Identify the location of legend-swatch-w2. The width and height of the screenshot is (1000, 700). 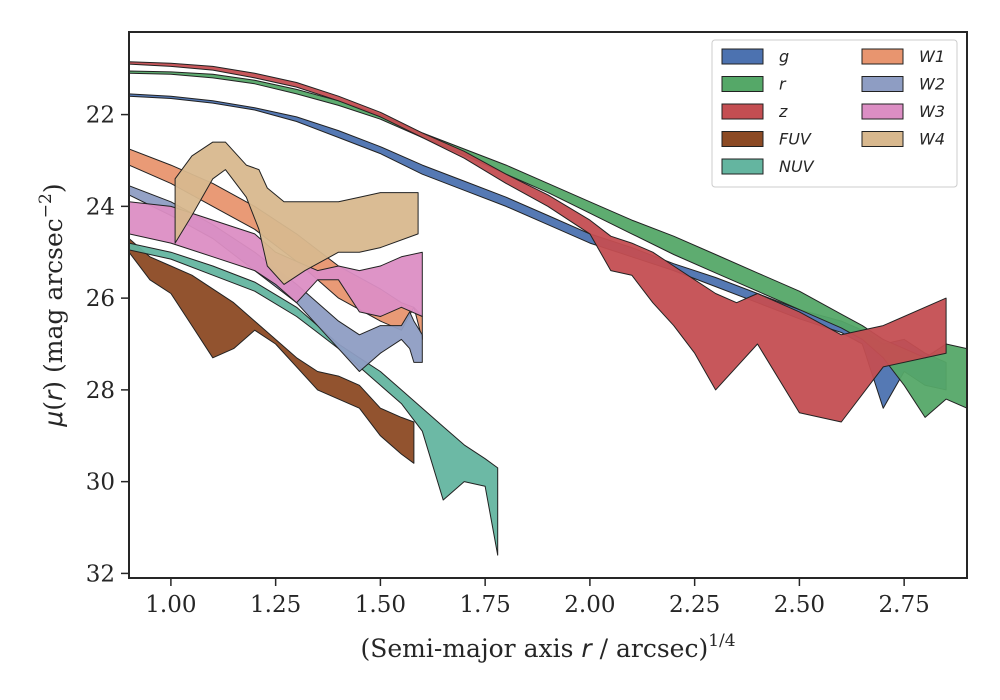
(882, 84).